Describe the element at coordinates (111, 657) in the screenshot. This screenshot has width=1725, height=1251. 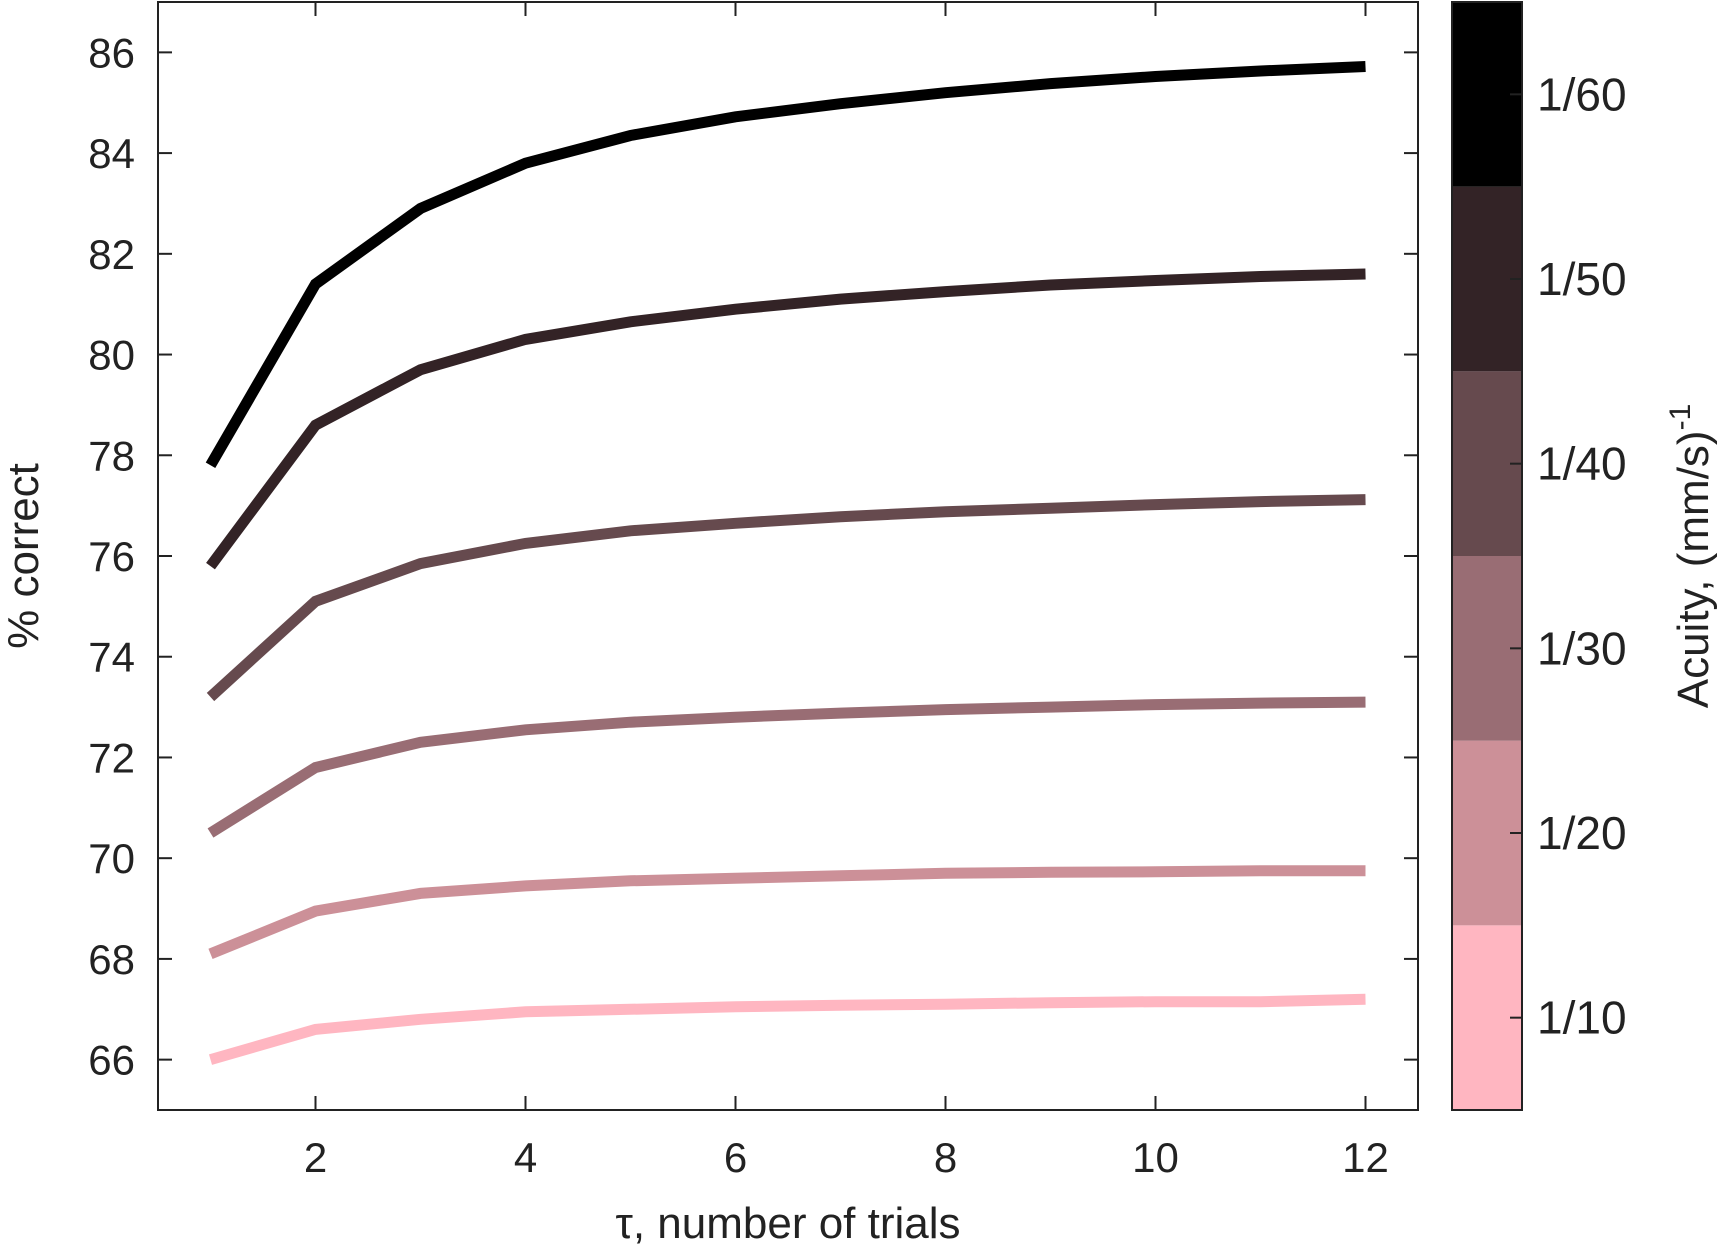
I see `y-tick-label: 74` at that location.